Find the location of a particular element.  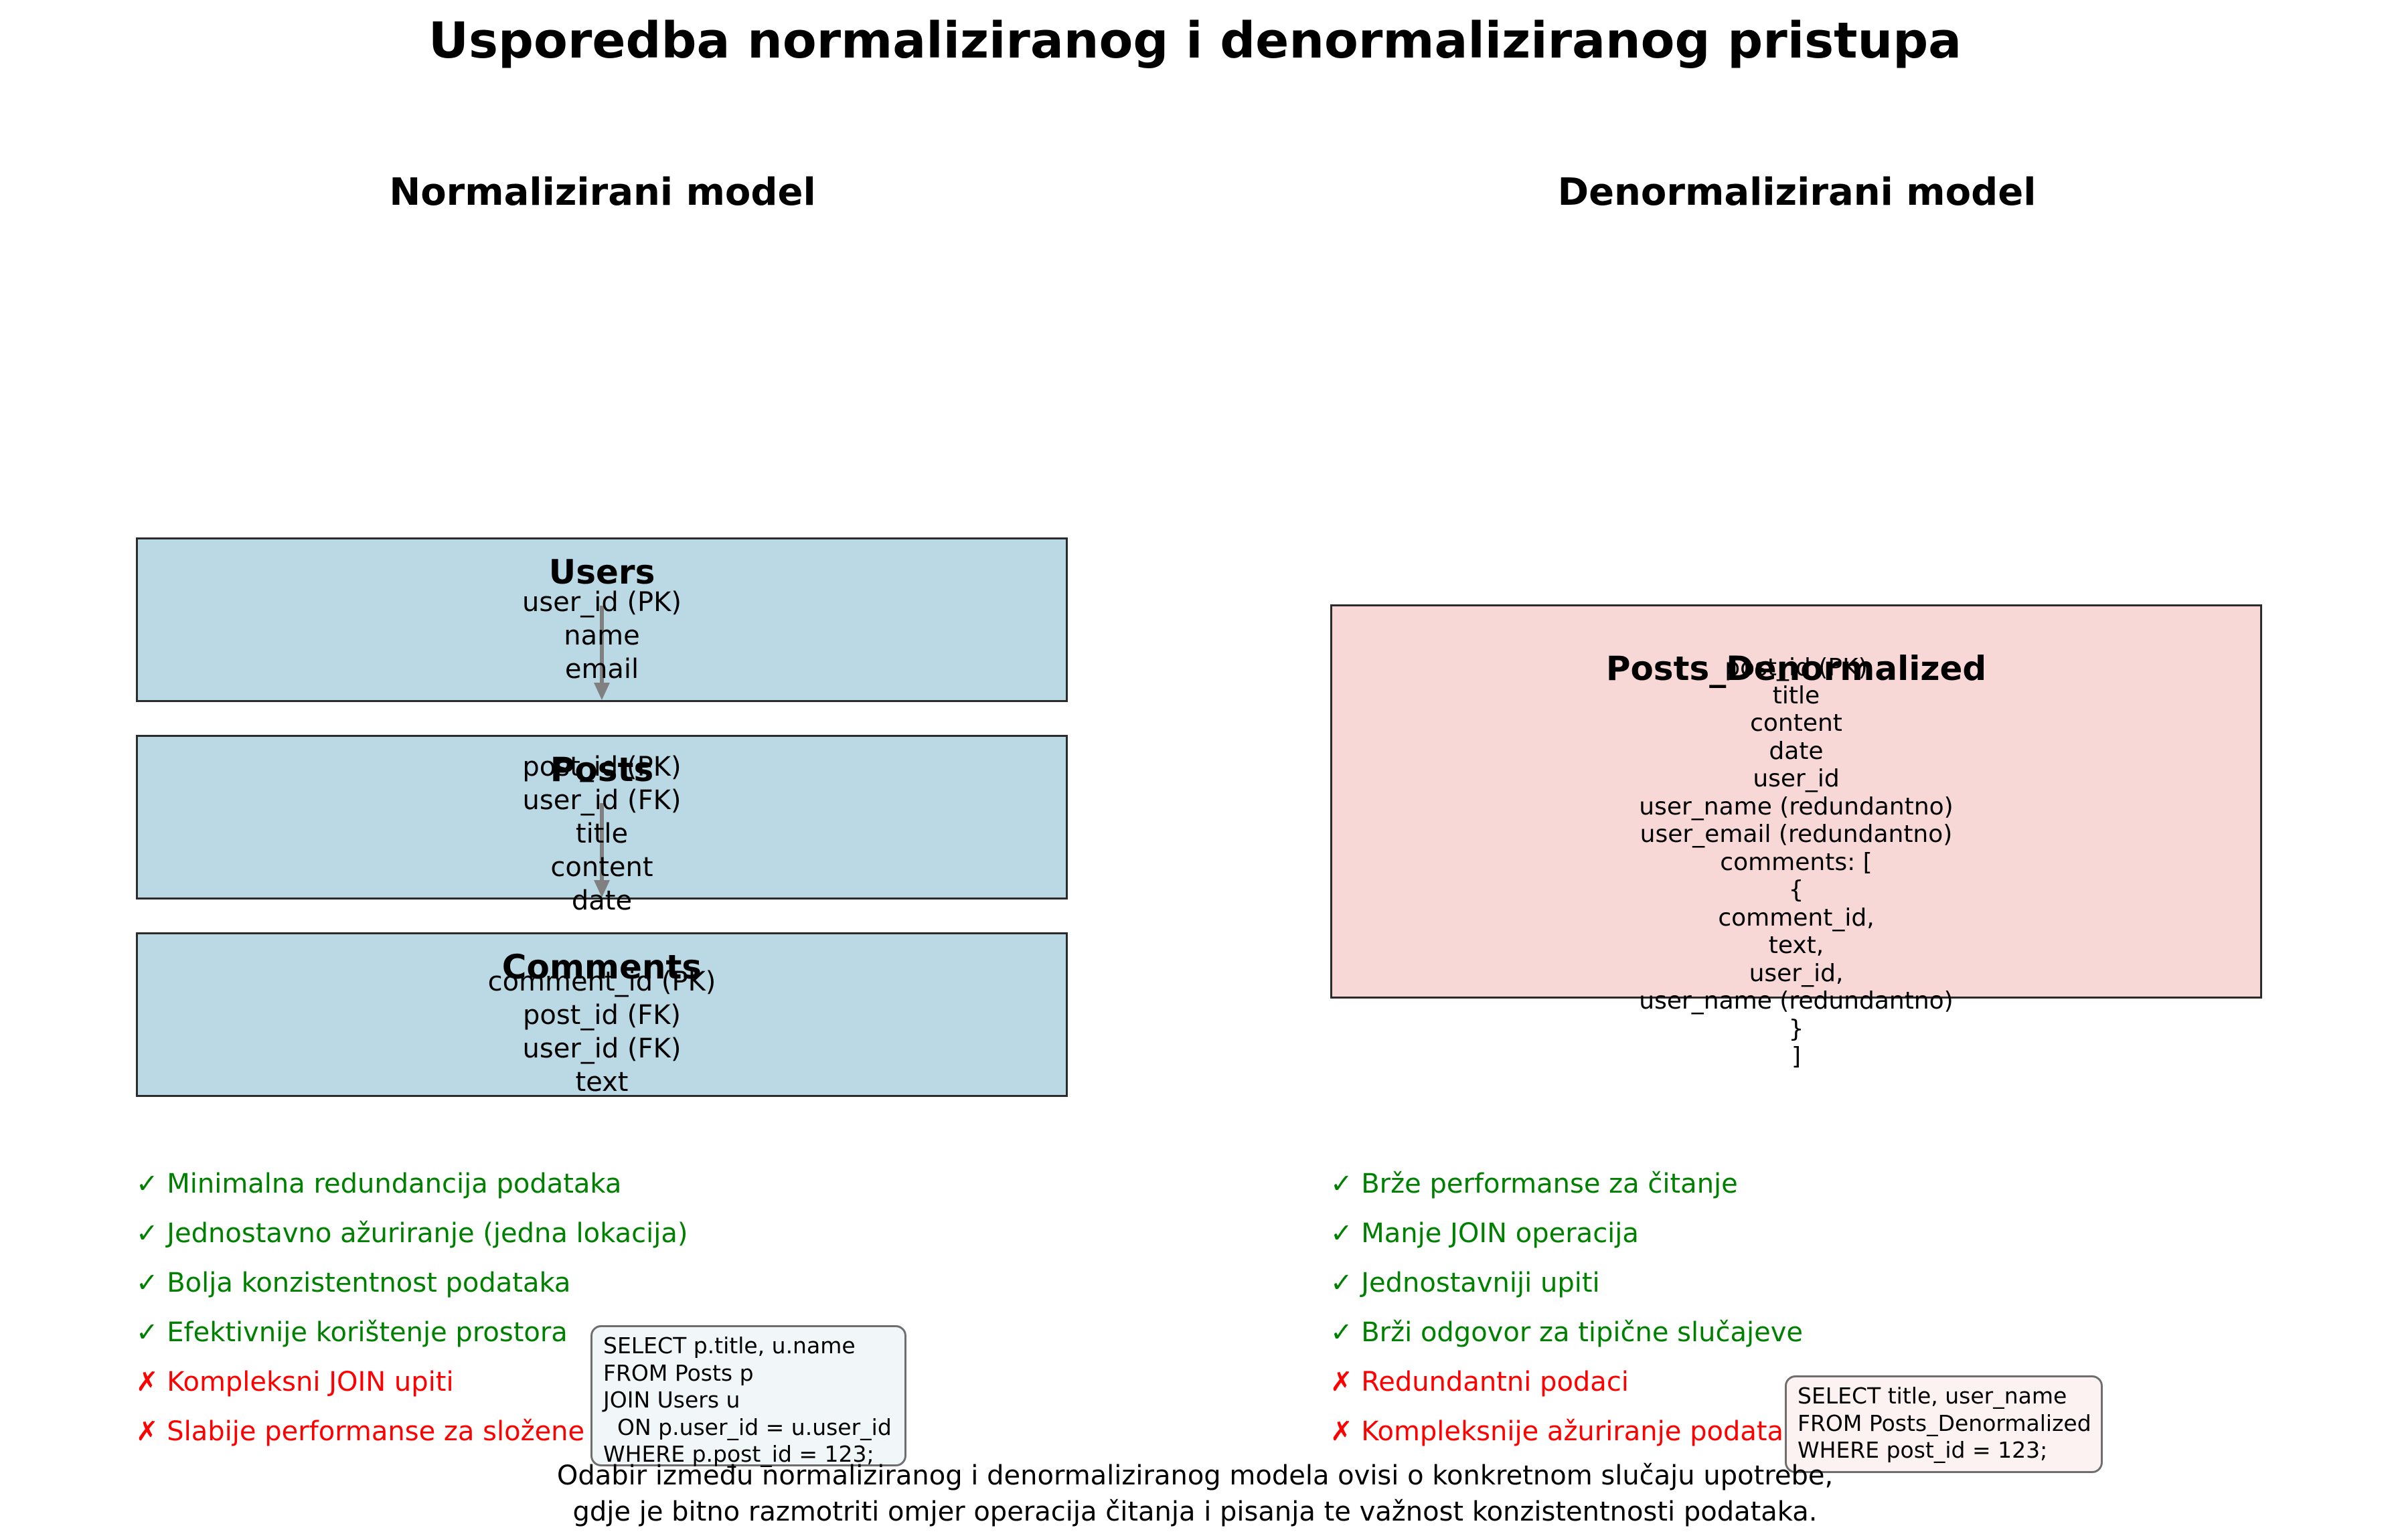

pro-item: ✓ Efektivnije korištenje prostora is located at coordinates (352, 1333).